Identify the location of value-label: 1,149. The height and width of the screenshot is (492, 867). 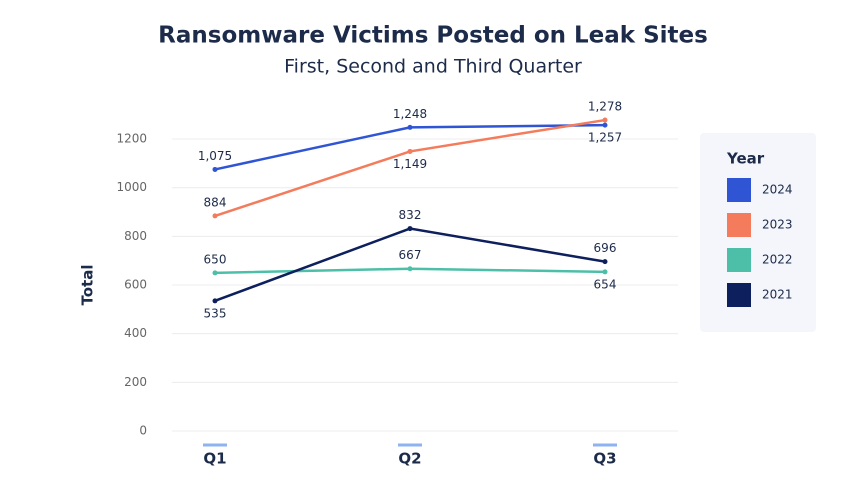
(410, 164).